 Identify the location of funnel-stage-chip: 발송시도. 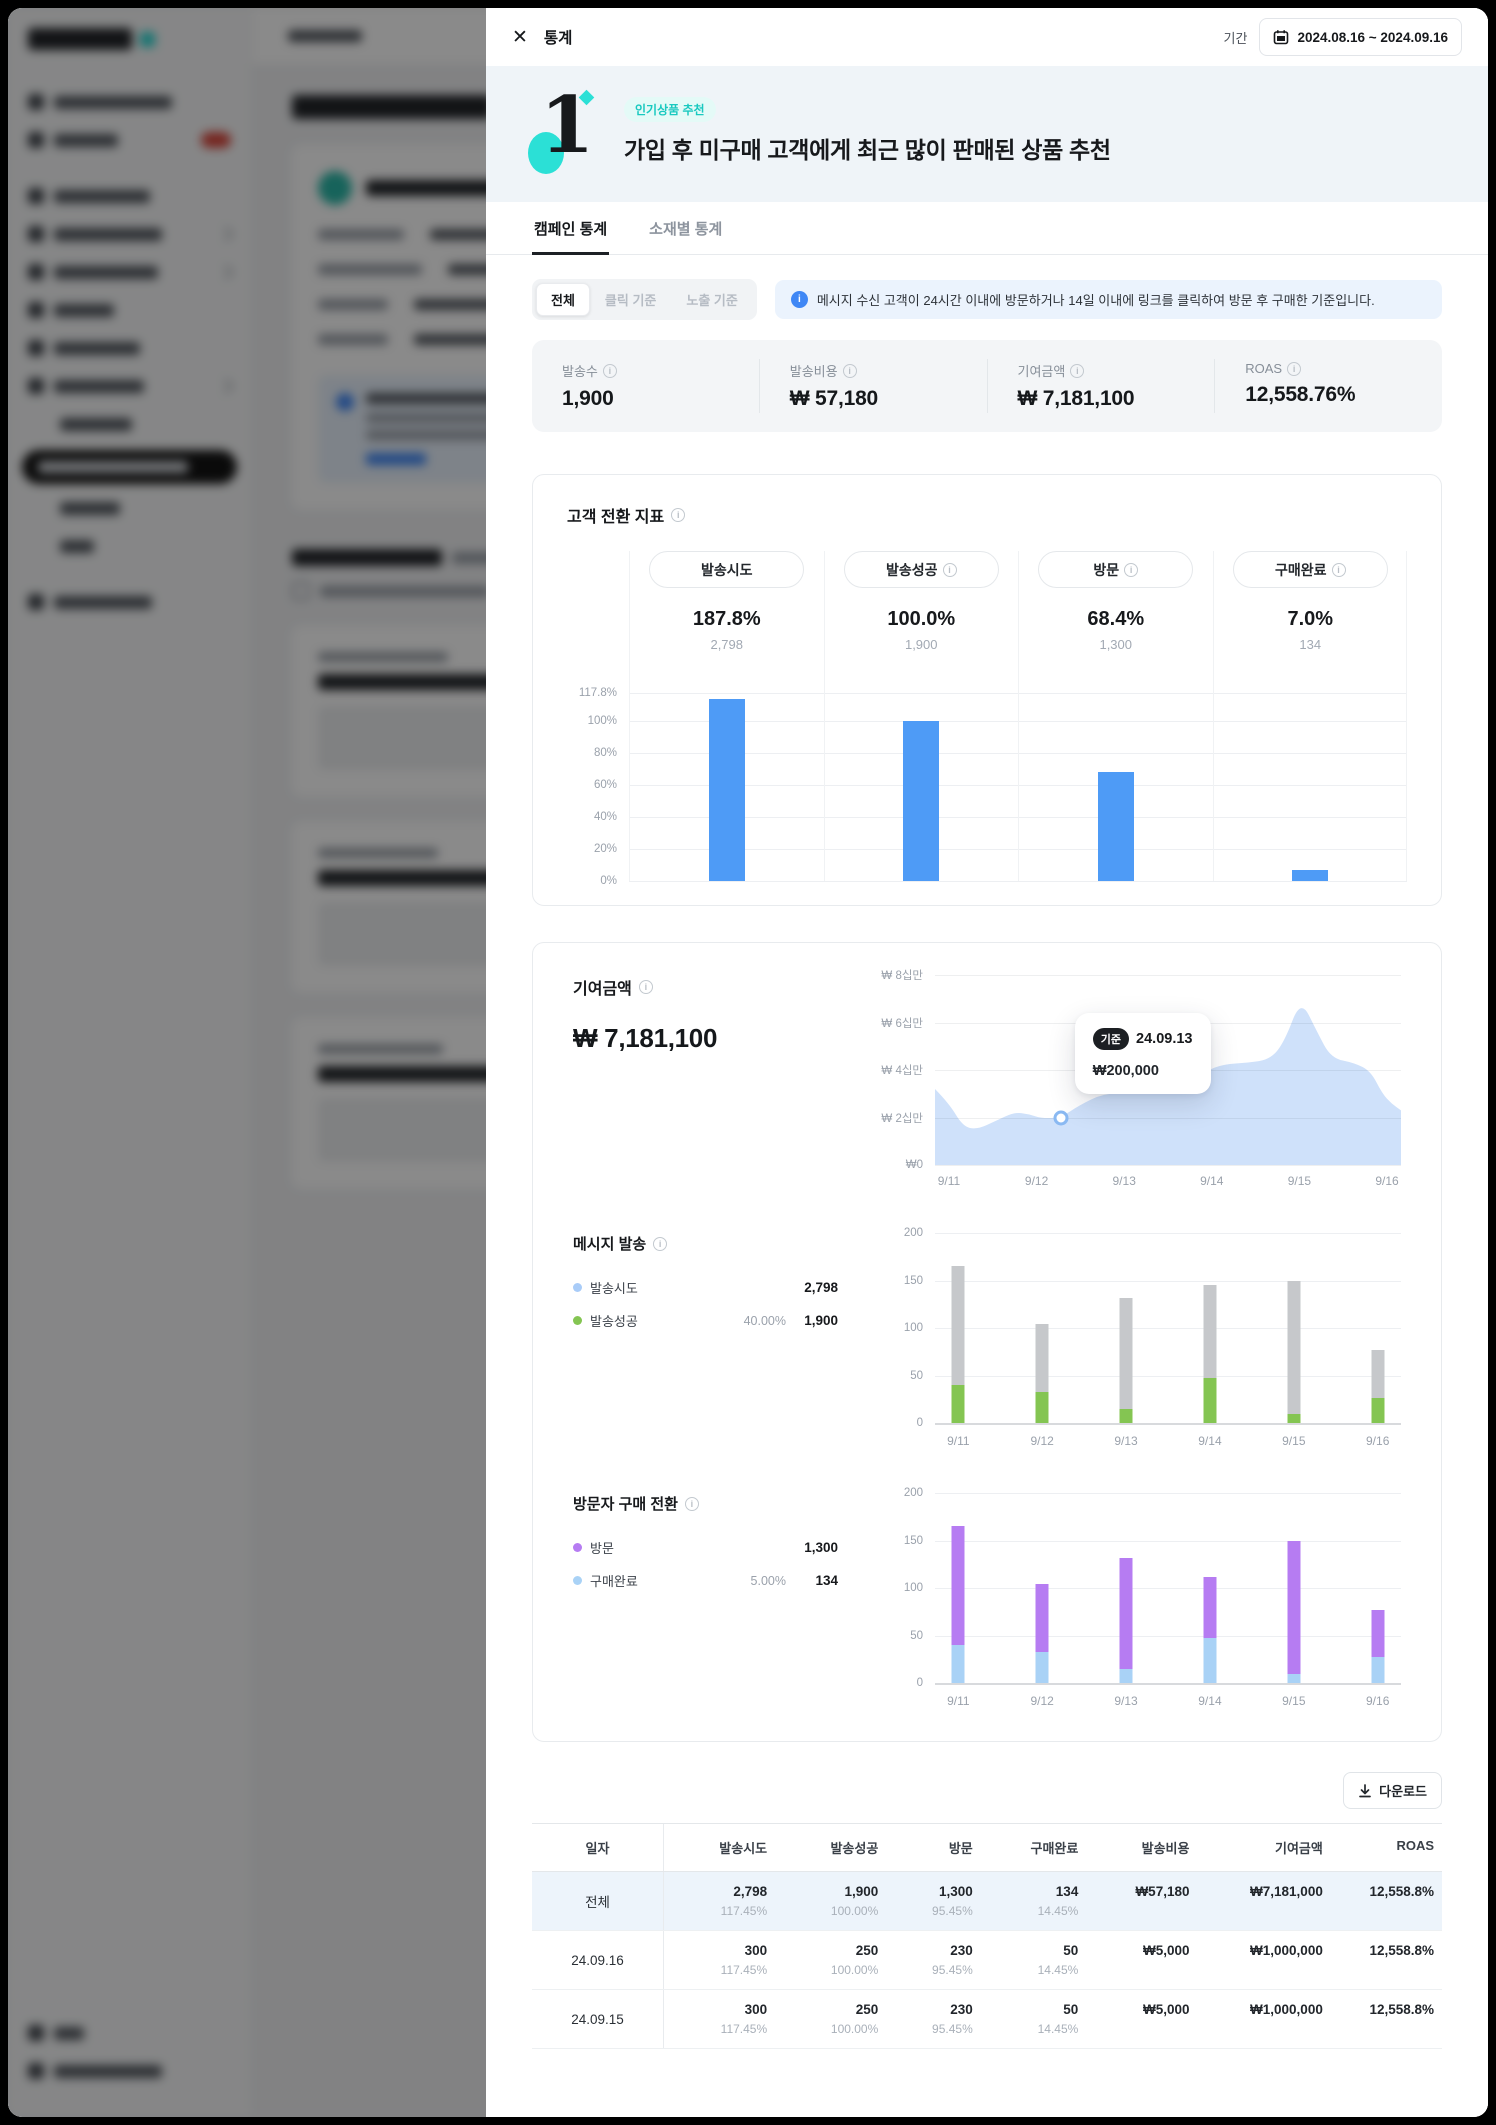
(727, 569).